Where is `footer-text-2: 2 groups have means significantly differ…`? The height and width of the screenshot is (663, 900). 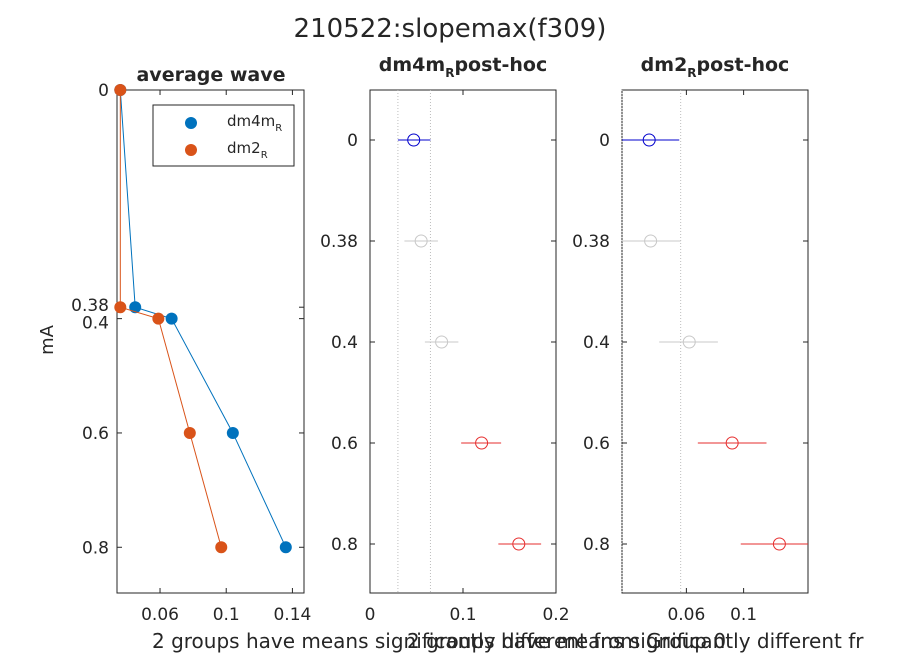
footer-text-2: 2 groups have means significantly differ… is located at coordinates (635, 641).